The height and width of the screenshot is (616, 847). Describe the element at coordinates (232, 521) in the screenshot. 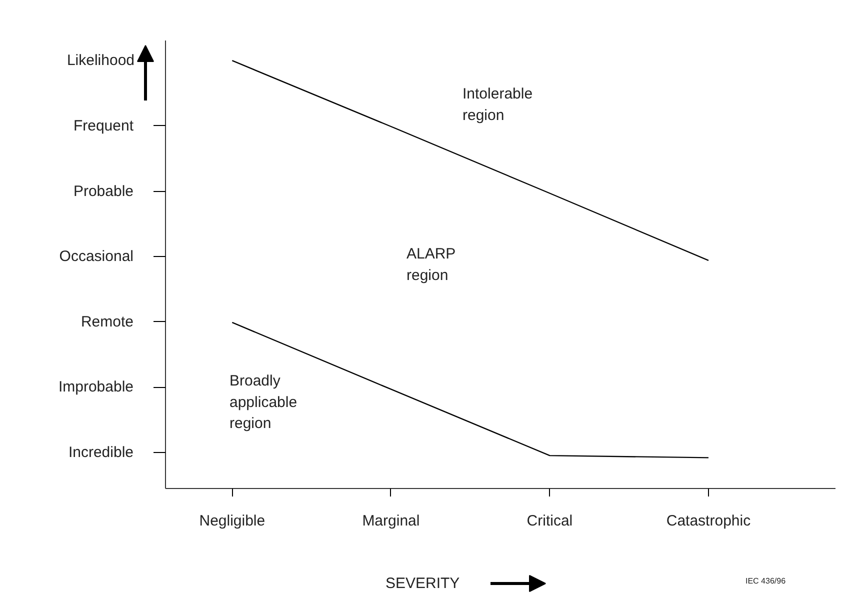

I see `x-tick-label: Negligible` at that location.